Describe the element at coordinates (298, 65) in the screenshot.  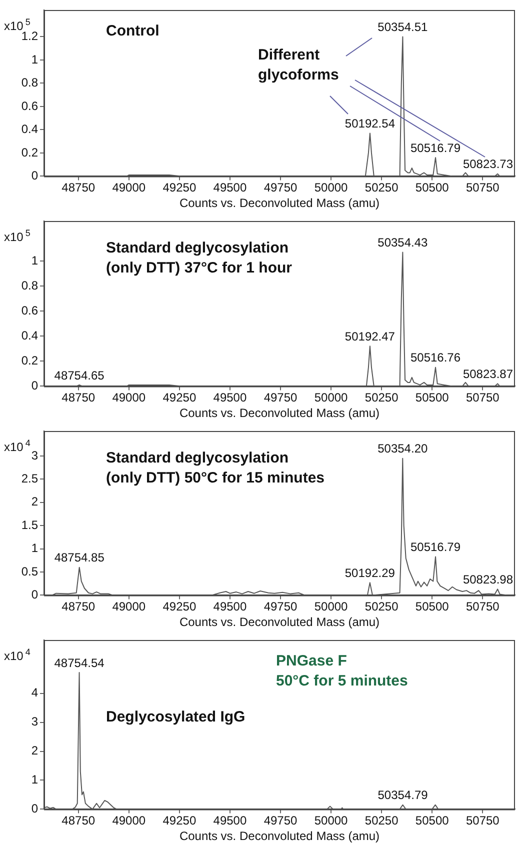
I see `annotation: Different glycoforms` at that location.